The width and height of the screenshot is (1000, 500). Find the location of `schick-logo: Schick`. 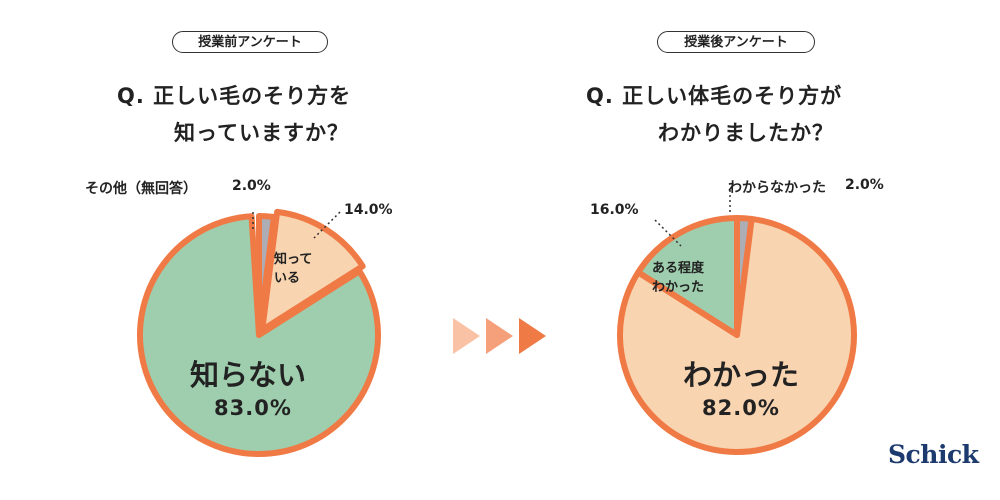

schick-logo: Schick is located at coordinates (933, 454).